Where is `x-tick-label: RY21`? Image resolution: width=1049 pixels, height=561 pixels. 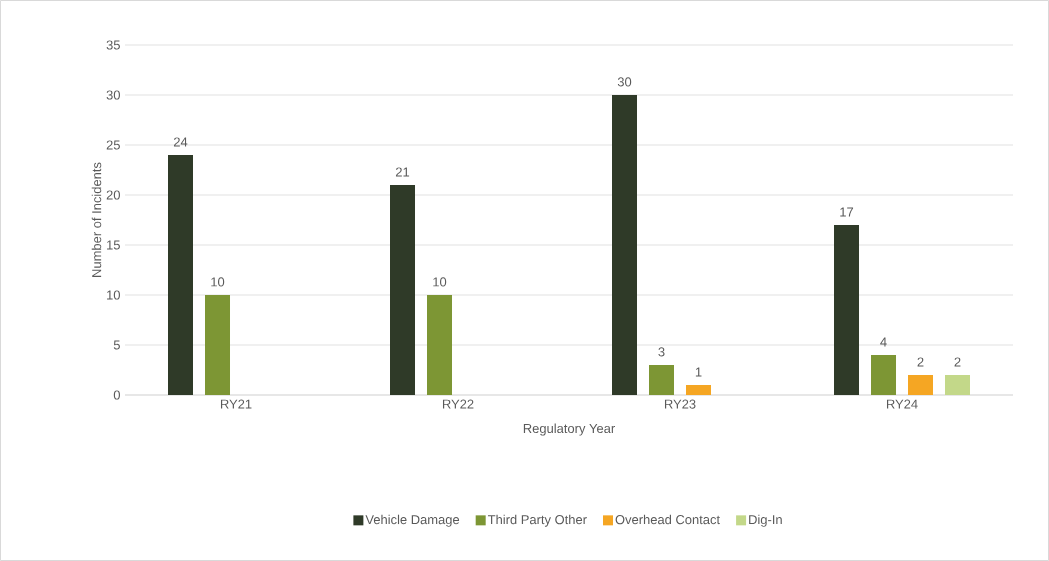
x-tick-label: RY21 is located at coordinates (236, 404).